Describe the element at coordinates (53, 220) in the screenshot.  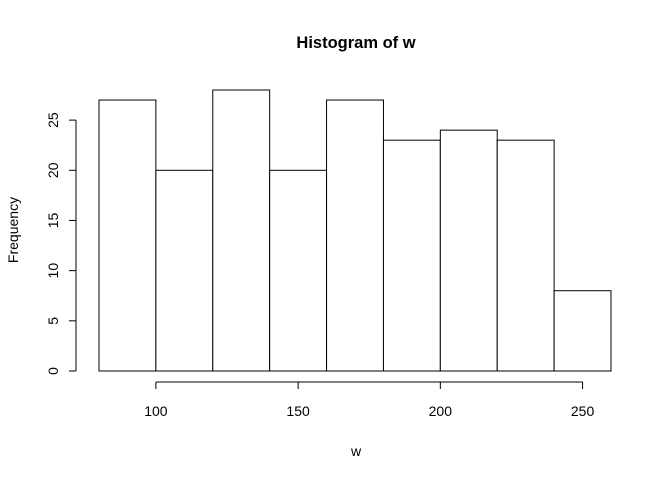
I see `y-tick-label: 15` at that location.